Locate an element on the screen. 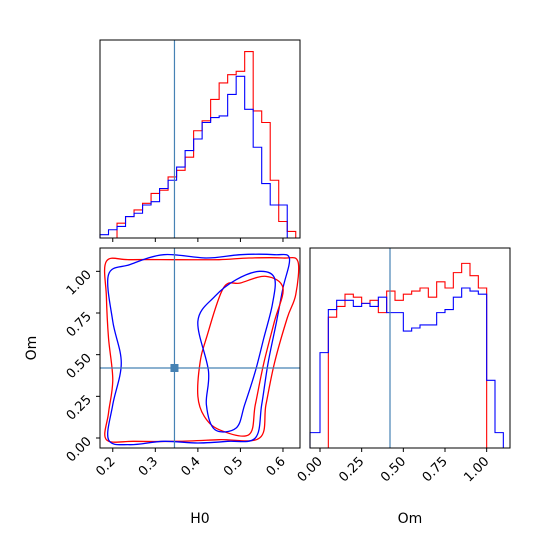 The width and height of the screenshot is (550, 550). x-axis-label-om: Om is located at coordinates (410, 519).